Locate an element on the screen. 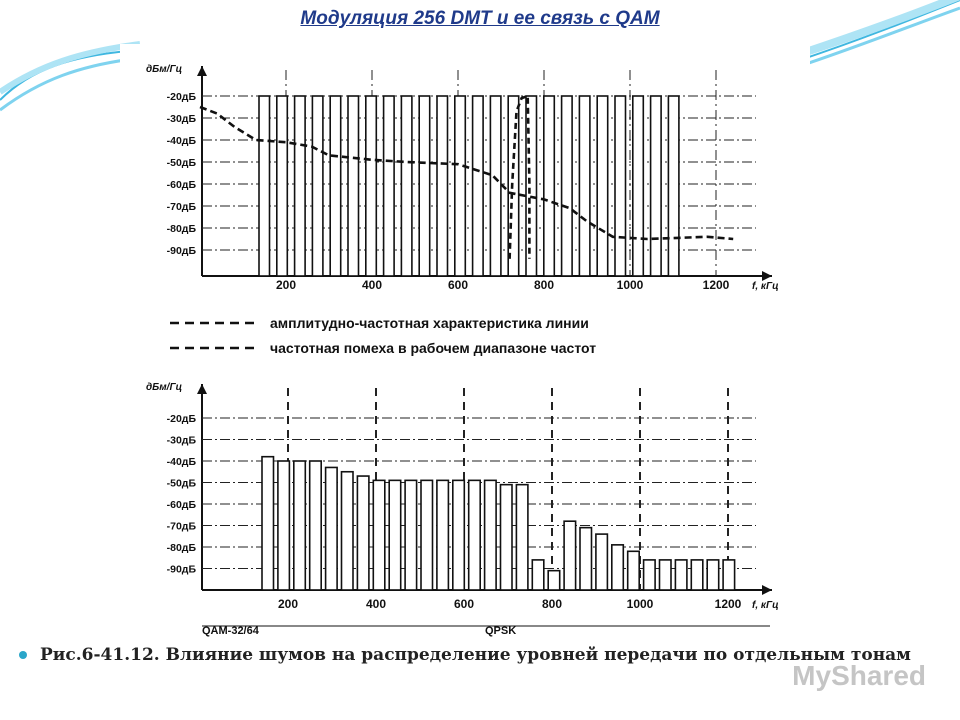 The image size is (960, 720). c0-y-tick-label: -60дБ is located at coordinates (182, 185).